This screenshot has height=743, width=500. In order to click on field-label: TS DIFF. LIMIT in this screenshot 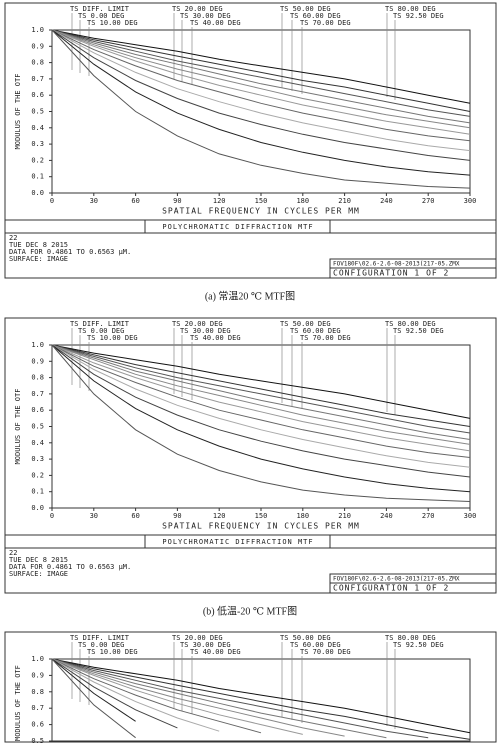, I will do `click(100, 324)`.